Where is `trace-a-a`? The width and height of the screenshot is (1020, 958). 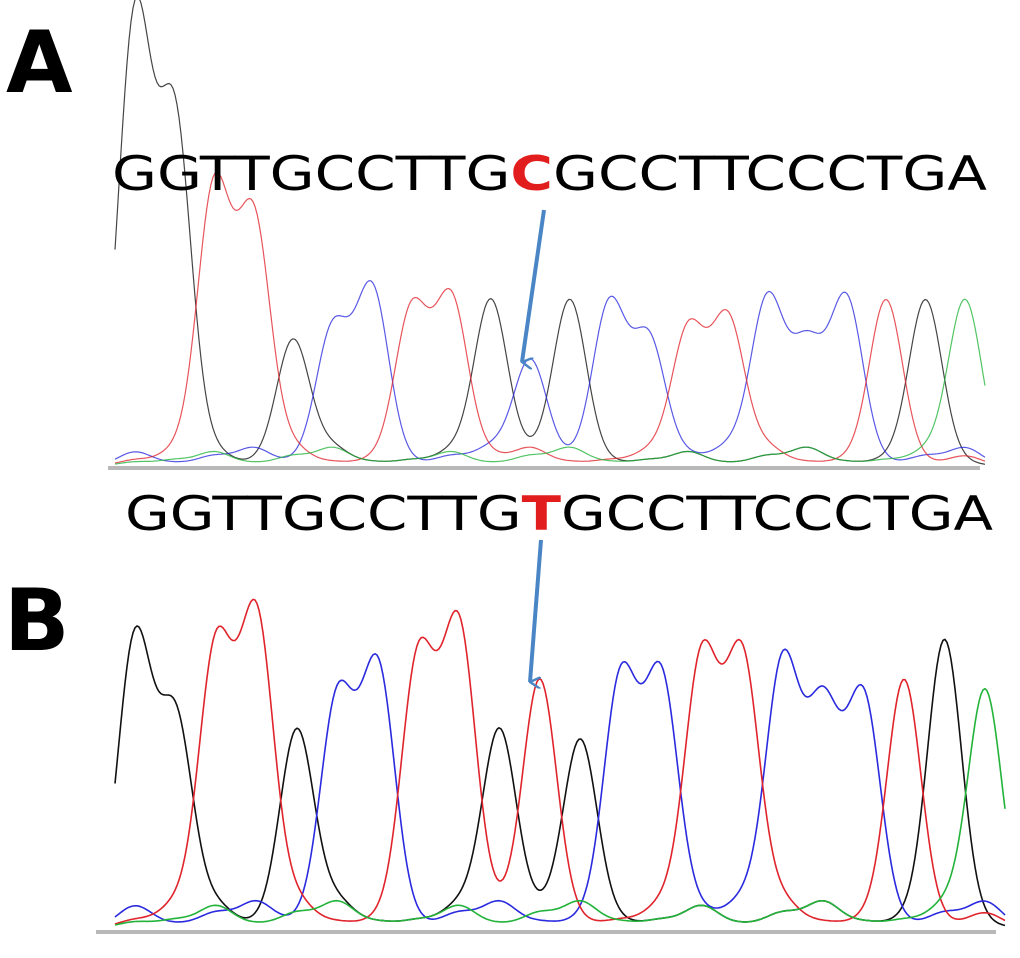
trace-a-a is located at coordinates (550, 381).